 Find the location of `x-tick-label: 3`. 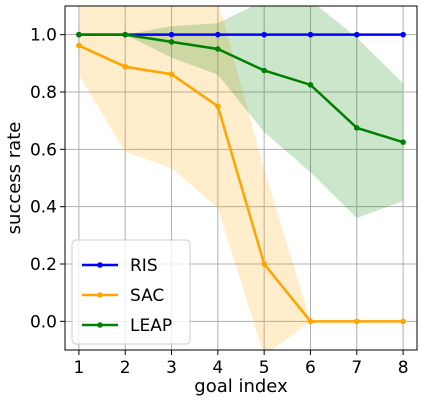

x-tick-label: 3 is located at coordinates (171, 368).